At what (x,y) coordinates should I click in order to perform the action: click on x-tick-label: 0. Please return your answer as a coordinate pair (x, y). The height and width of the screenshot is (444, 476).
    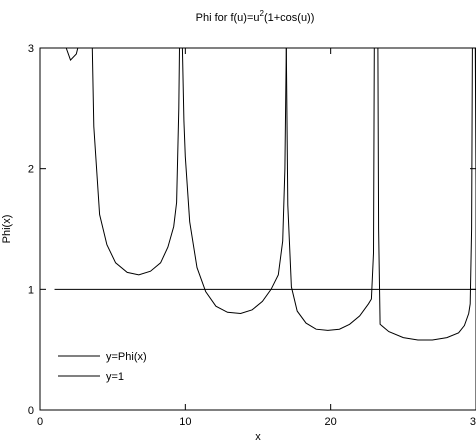
    Looking at the image, I should click on (40, 422).